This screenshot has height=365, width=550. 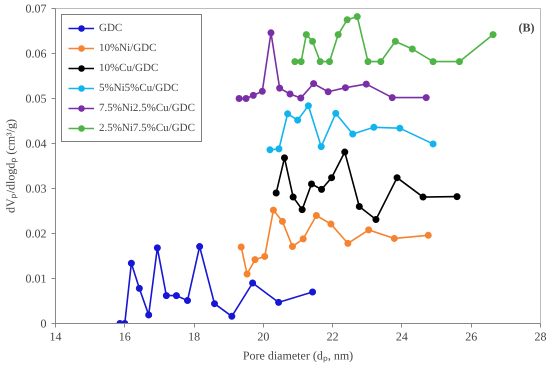 What do you see at coordinates (56, 337) in the screenshot?
I see `x-tick-label: 14` at bounding box center [56, 337].